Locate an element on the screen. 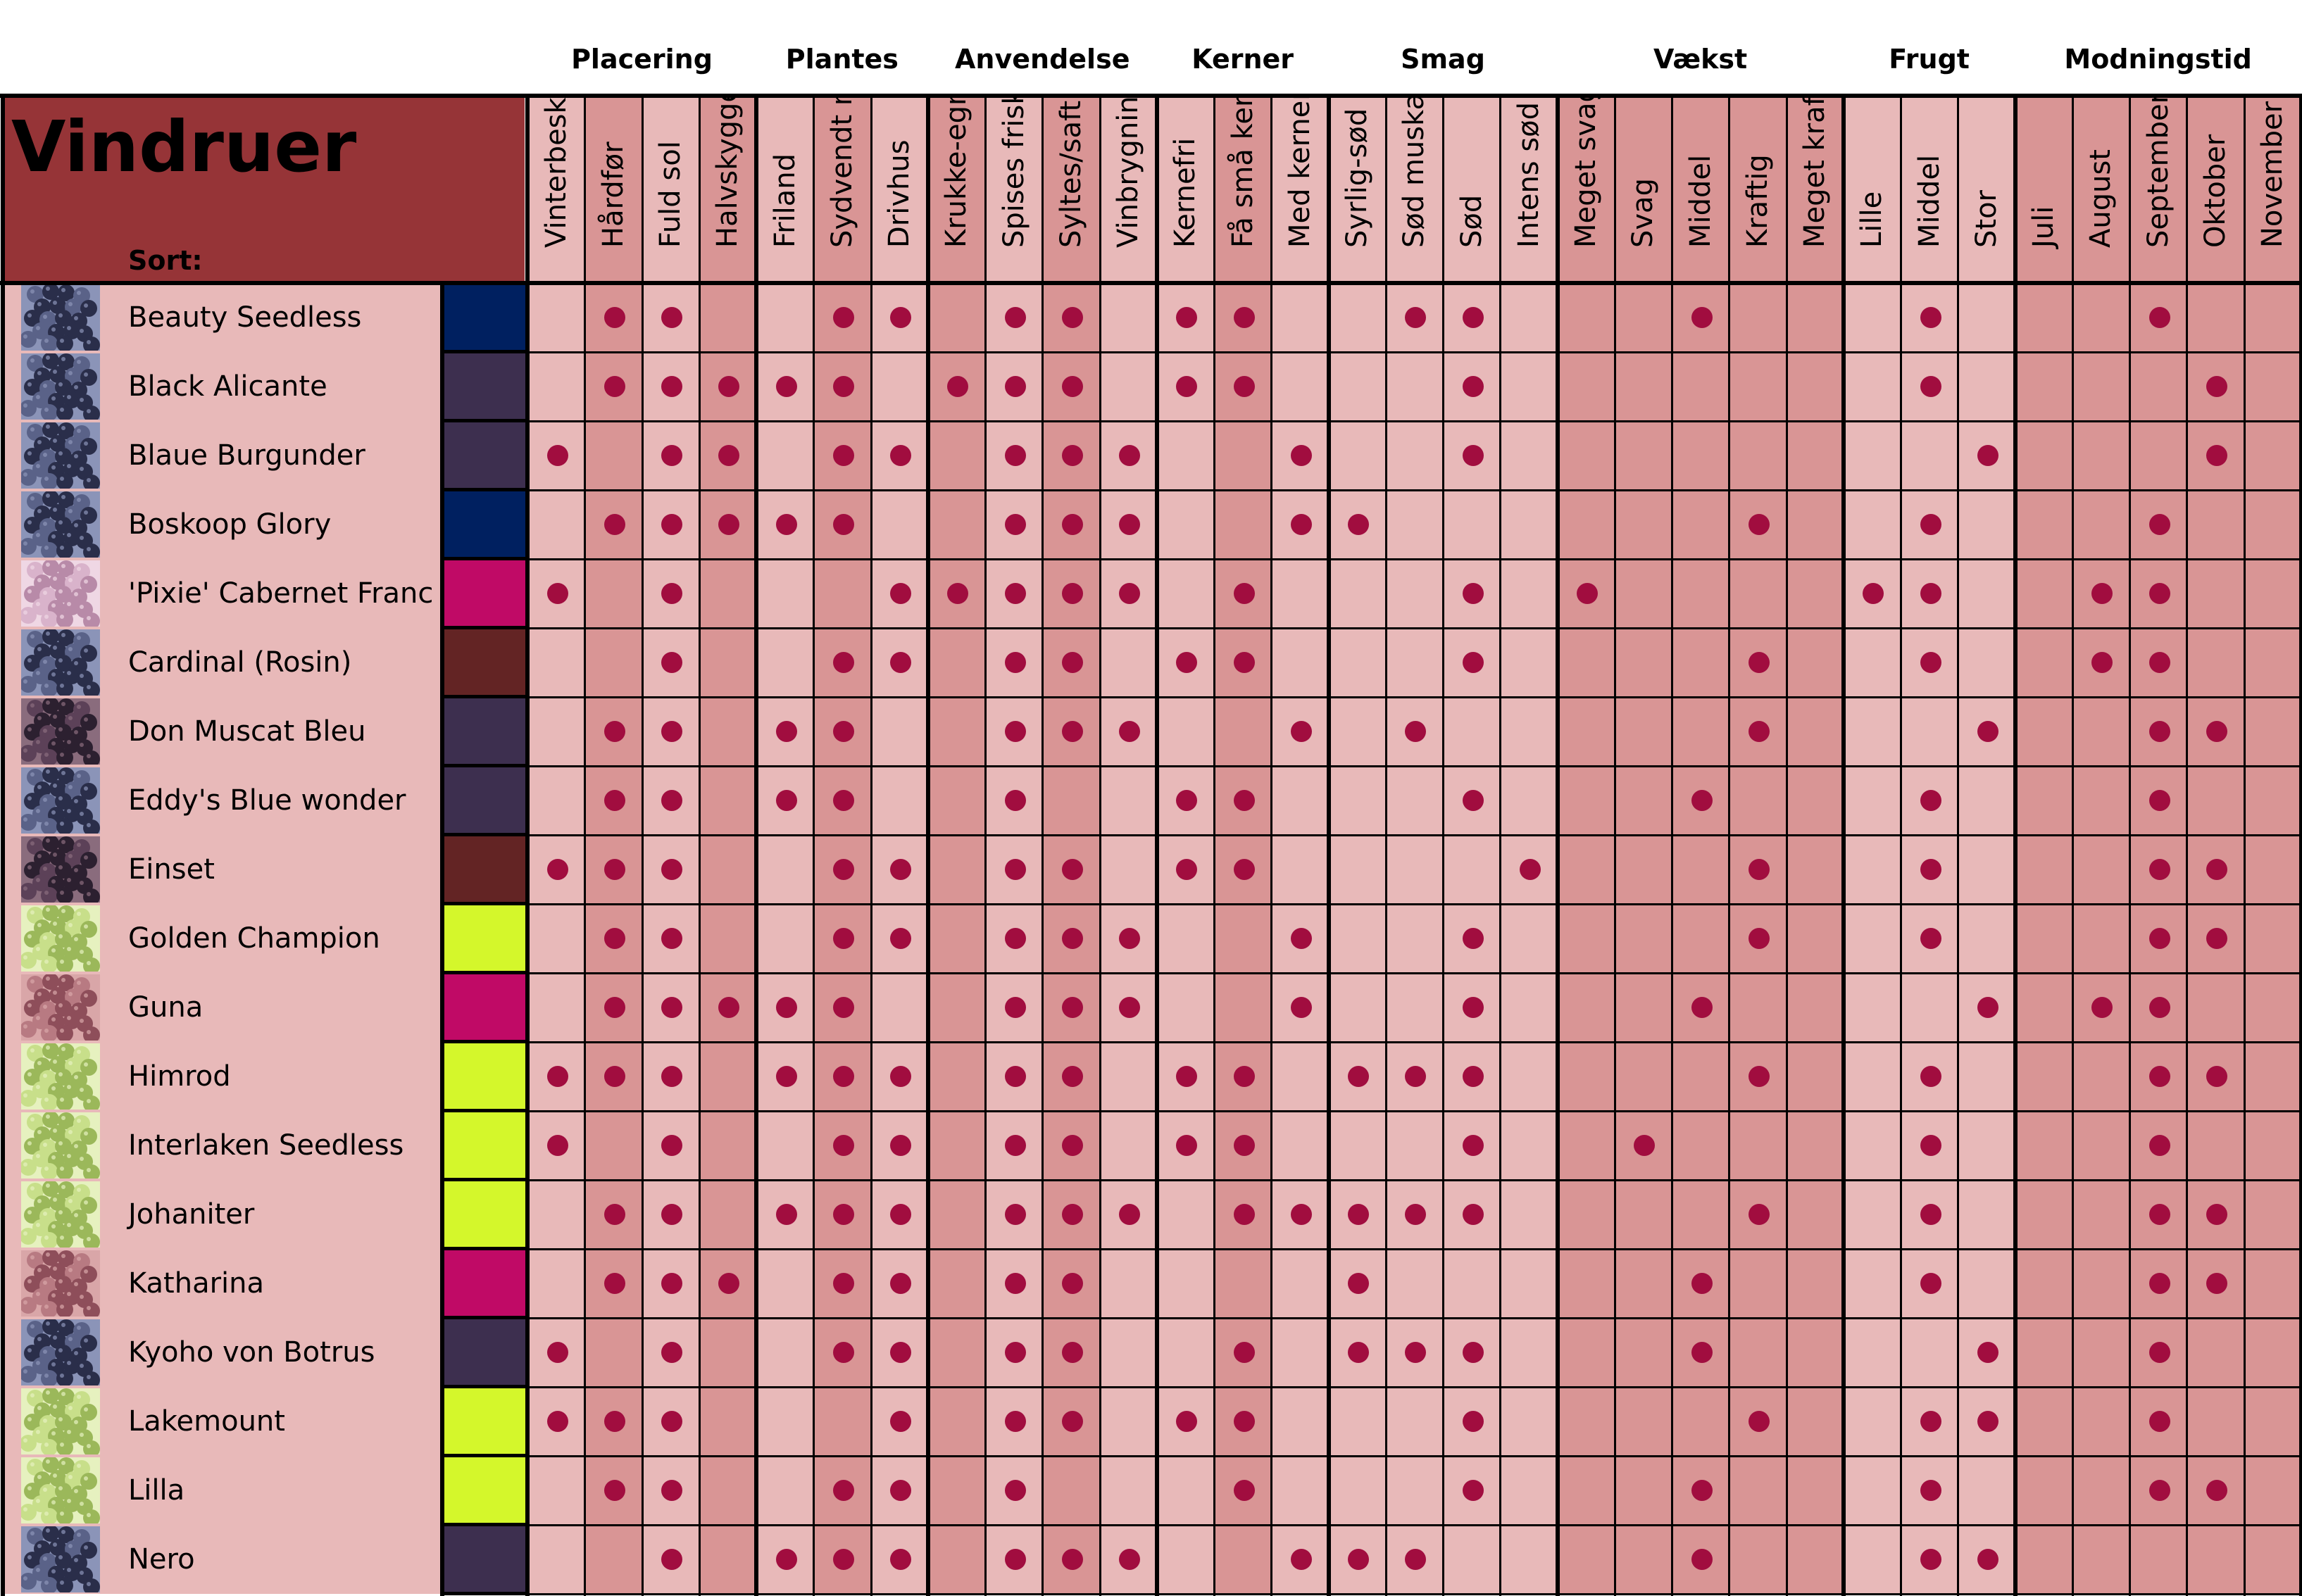 The width and height of the screenshot is (2302, 1596). column-header-label: Juli is located at coordinates (2043, 227).